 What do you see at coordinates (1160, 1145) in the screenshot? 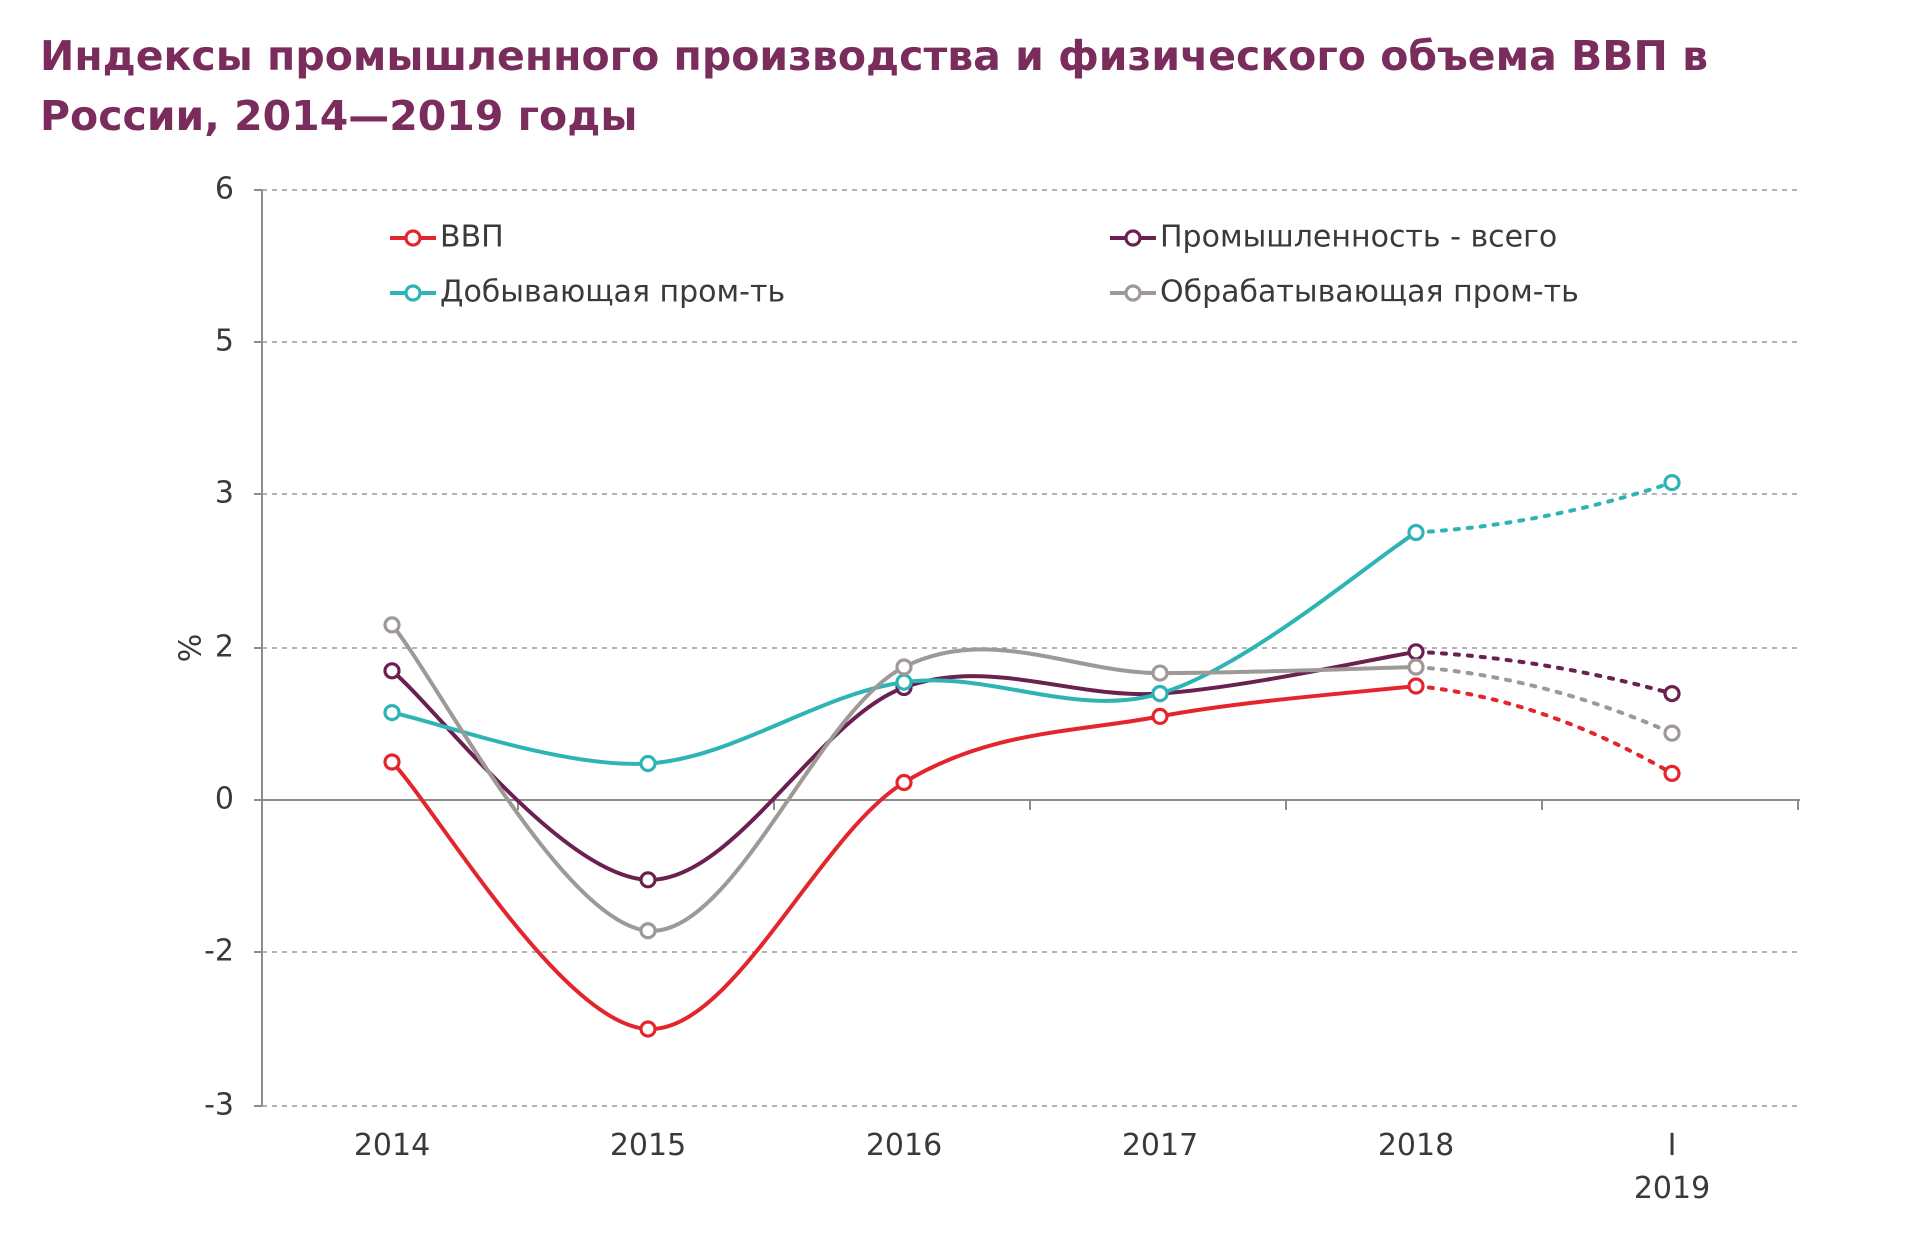
I see `x-tick-label: 2017` at bounding box center [1160, 1145].